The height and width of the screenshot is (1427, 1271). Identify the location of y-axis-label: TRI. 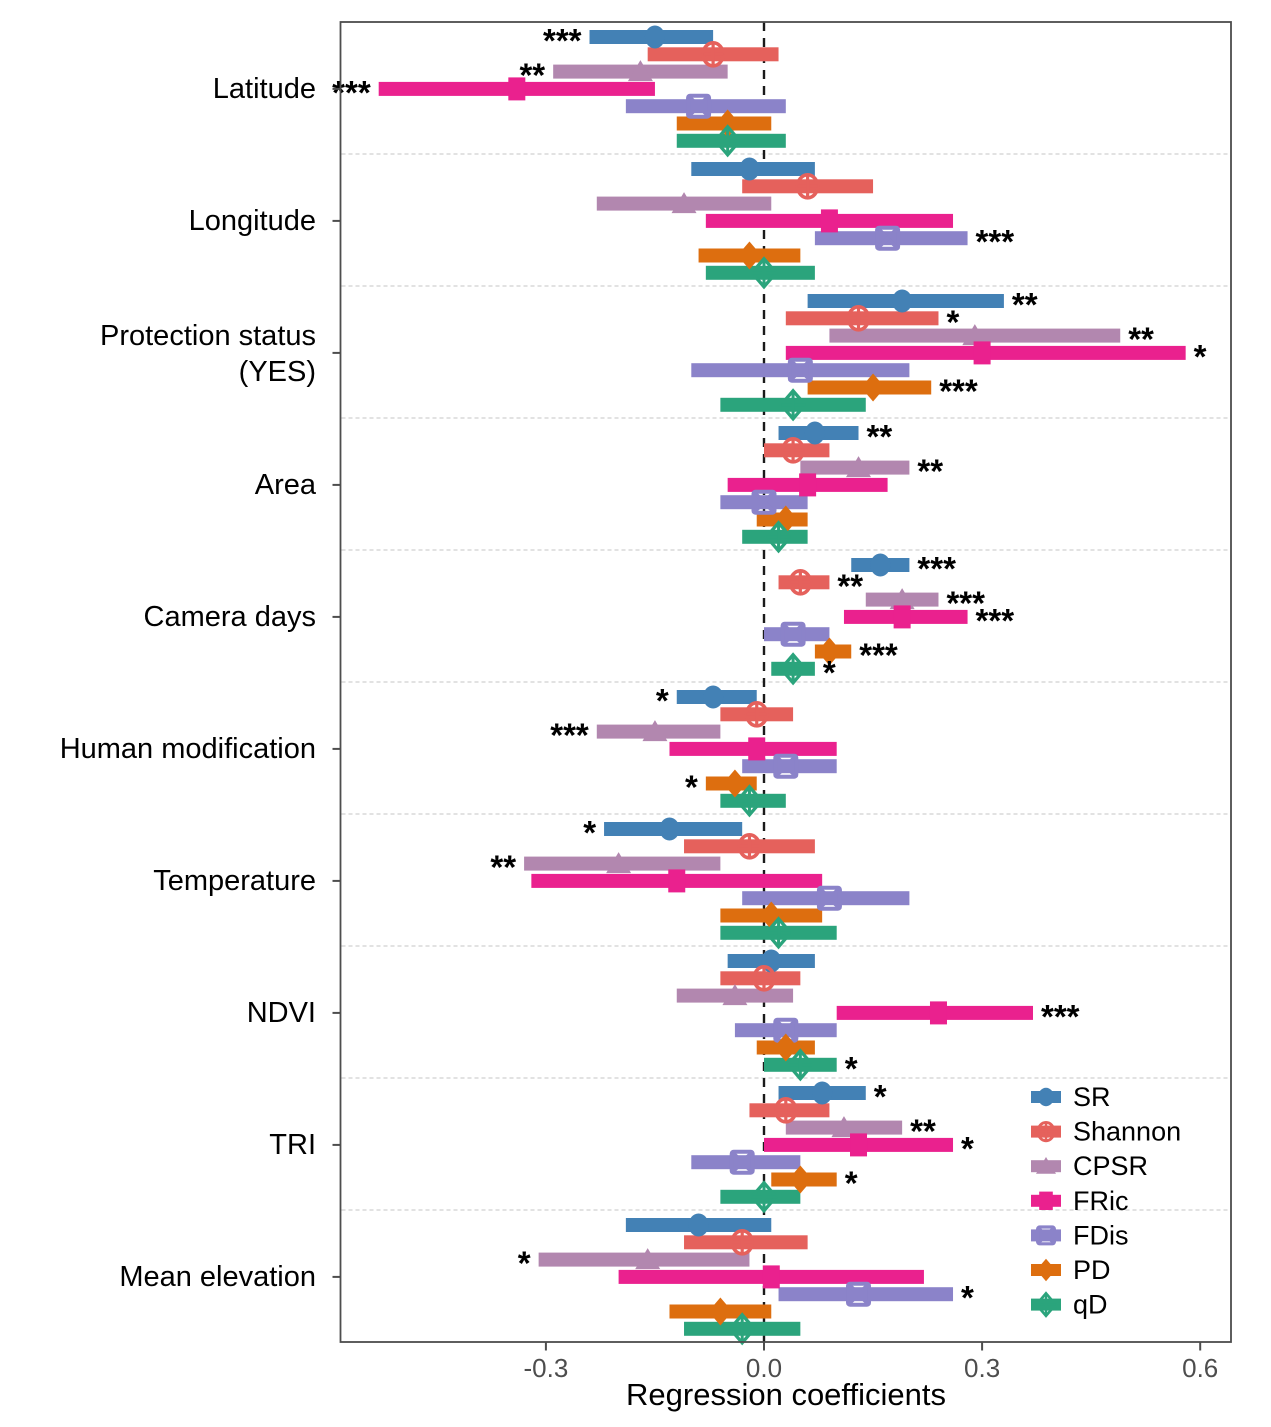
(292, 1145).